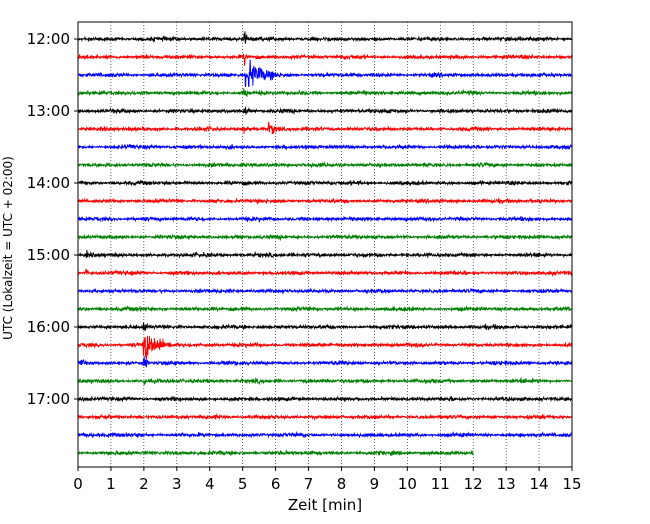 The image size is (650, 524). I want to click on y-ticks: 12:00 13:00 14:00 15:00 16:00 17:00, so click(52, 219).